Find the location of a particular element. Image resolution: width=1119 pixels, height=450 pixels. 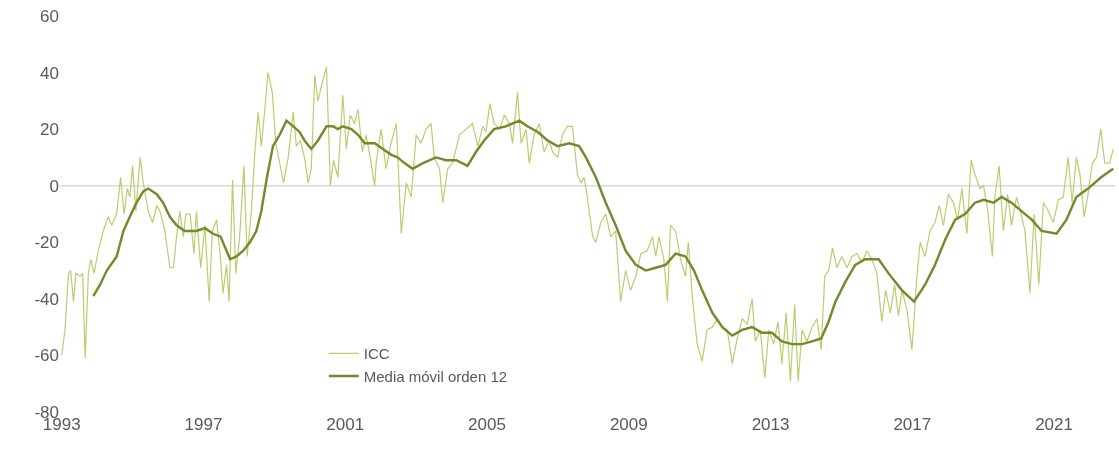

x-tick-label: 2009 is located at coordinates (628, 424).